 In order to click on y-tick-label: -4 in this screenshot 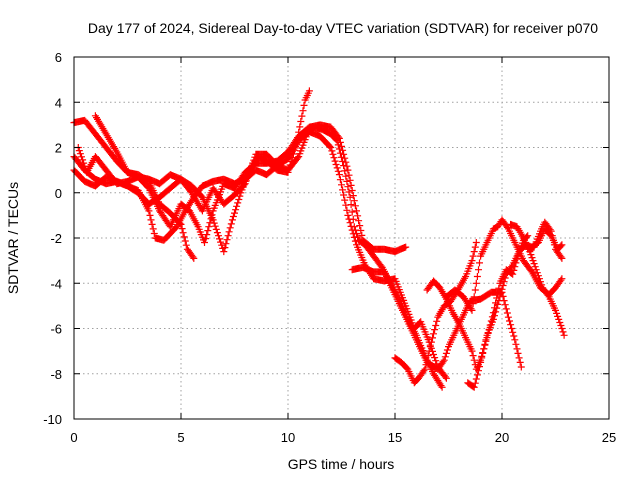, I will do `click(56, 283)`.